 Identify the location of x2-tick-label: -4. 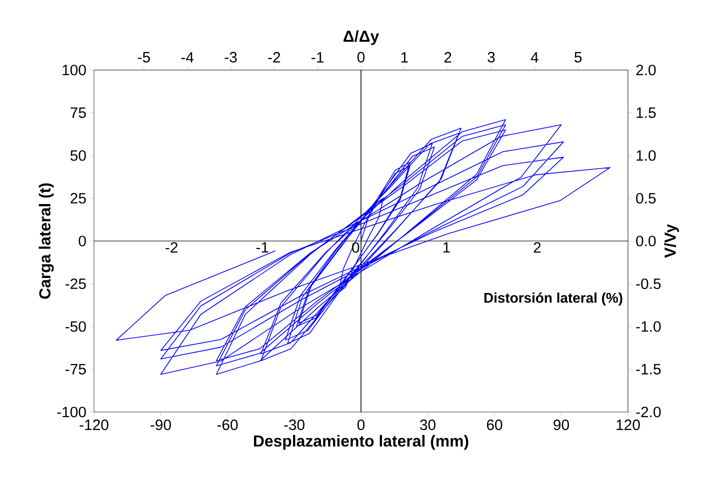
(187, 57).